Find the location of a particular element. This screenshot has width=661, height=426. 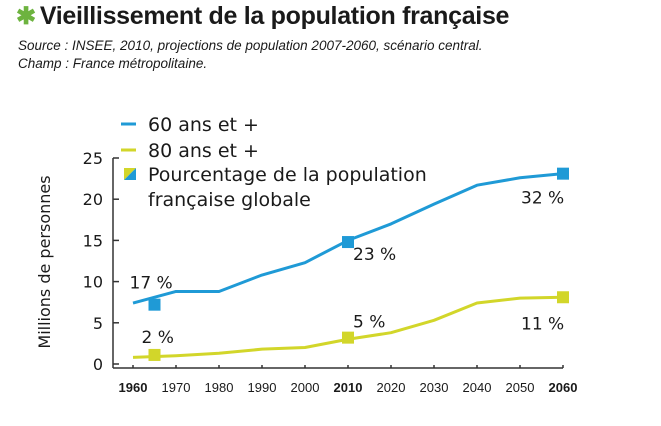

y-tick-label: 10 is located at coordinates (93, 282).